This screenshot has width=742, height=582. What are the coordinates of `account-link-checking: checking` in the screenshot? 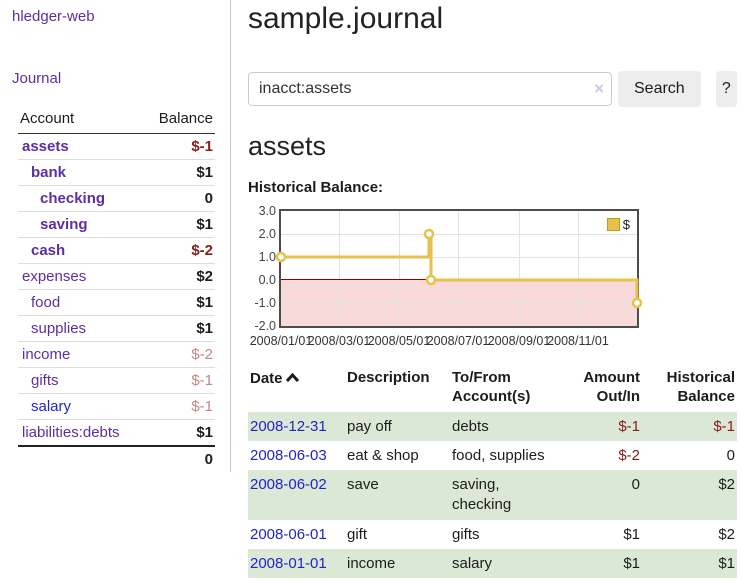 It's located at (73, 198).